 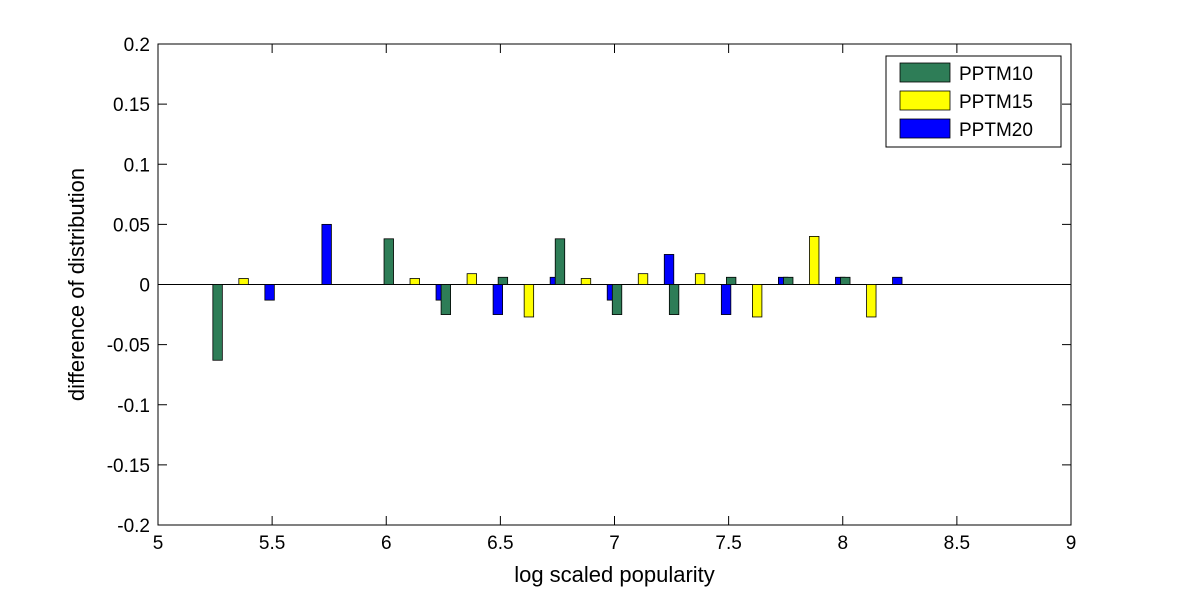 I want to click on legend-label-pptm15: PPTM15, so click(x=996, y=102).